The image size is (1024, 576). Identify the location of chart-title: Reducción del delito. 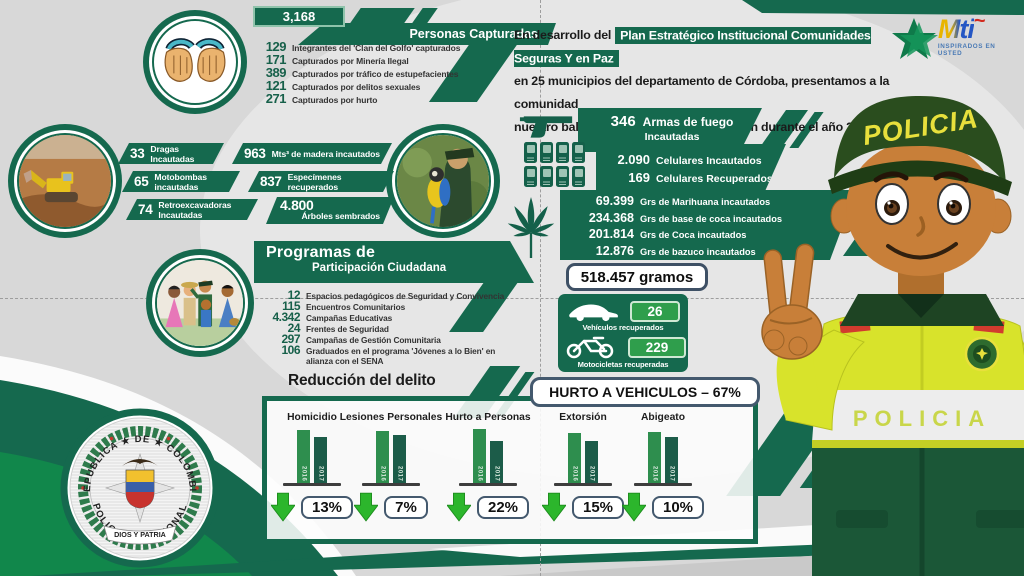
(362, 380).